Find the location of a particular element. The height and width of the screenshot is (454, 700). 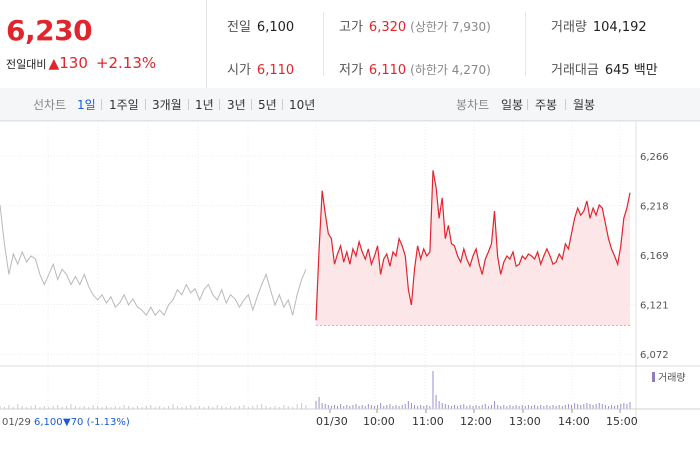

x-tick-label: 13:00 is located at coordinates (525, 421).